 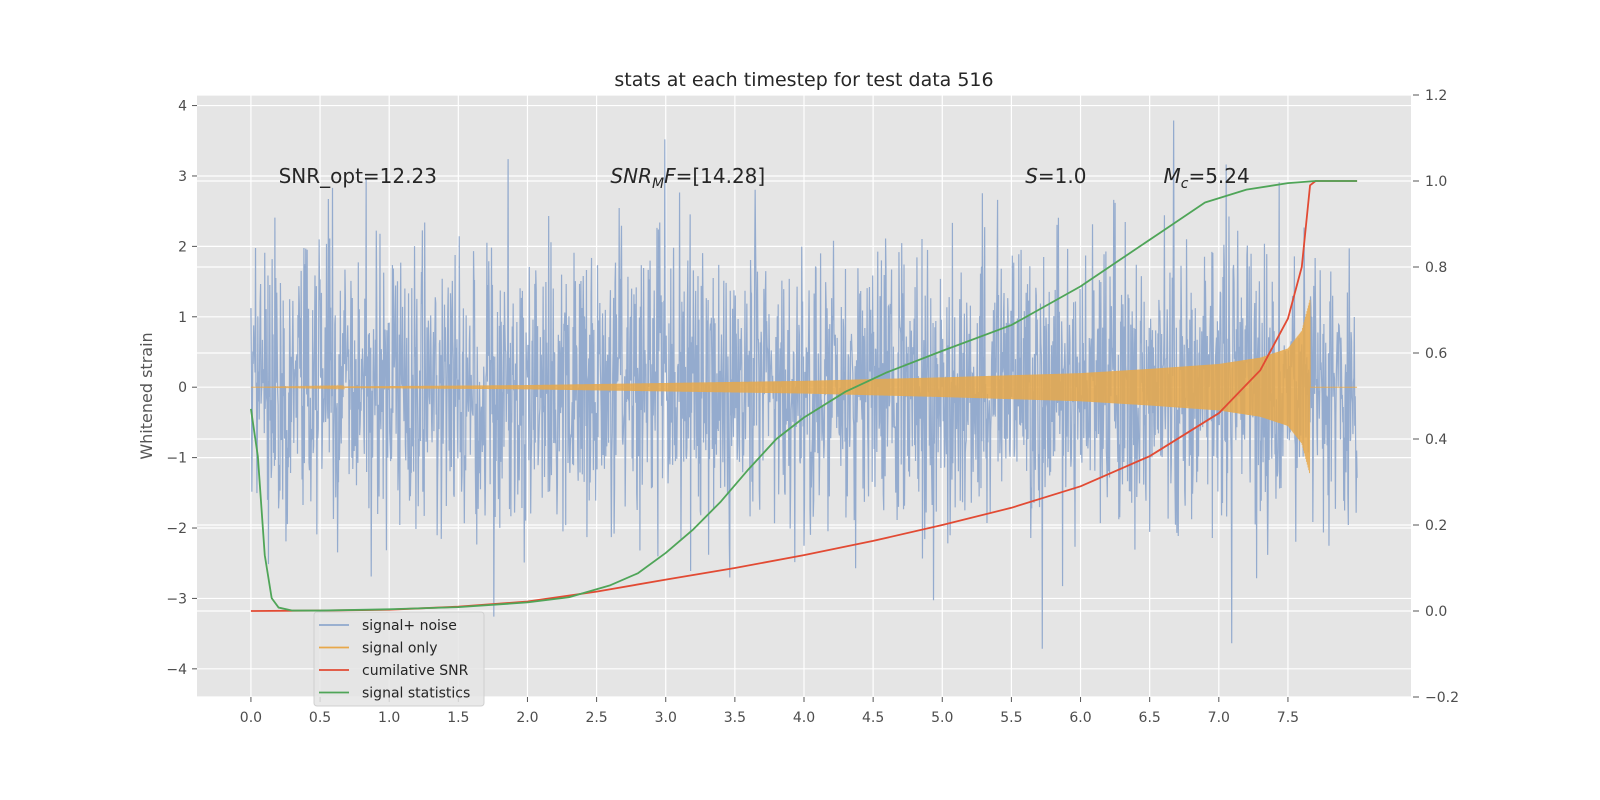 What do you see at coordinates (1080, 718) in the screenshot?
I see `x-tick-label: 6.0` at bounding box center [1080, 718].